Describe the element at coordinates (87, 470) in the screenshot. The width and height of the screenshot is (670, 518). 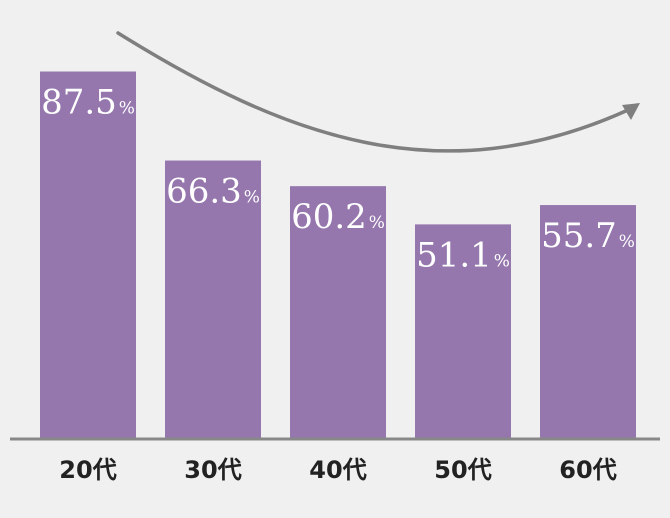
I see `category-label-1: 20代` at that location.